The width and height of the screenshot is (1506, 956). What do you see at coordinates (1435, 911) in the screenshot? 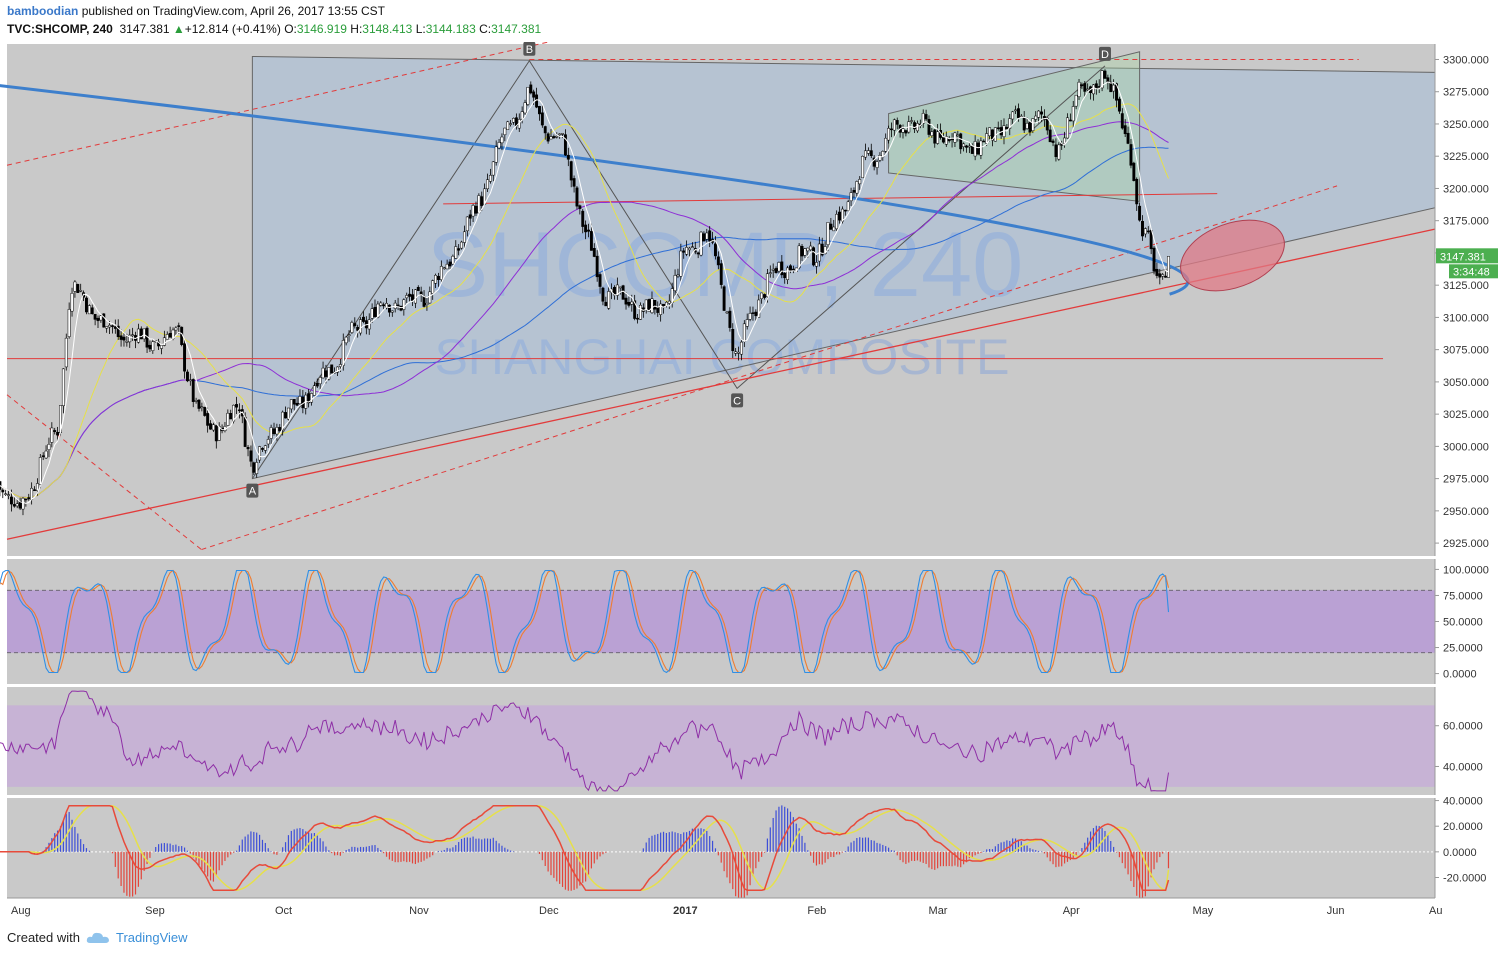
I see `time-tick-label: Au` at bounding box center [1435, 911].